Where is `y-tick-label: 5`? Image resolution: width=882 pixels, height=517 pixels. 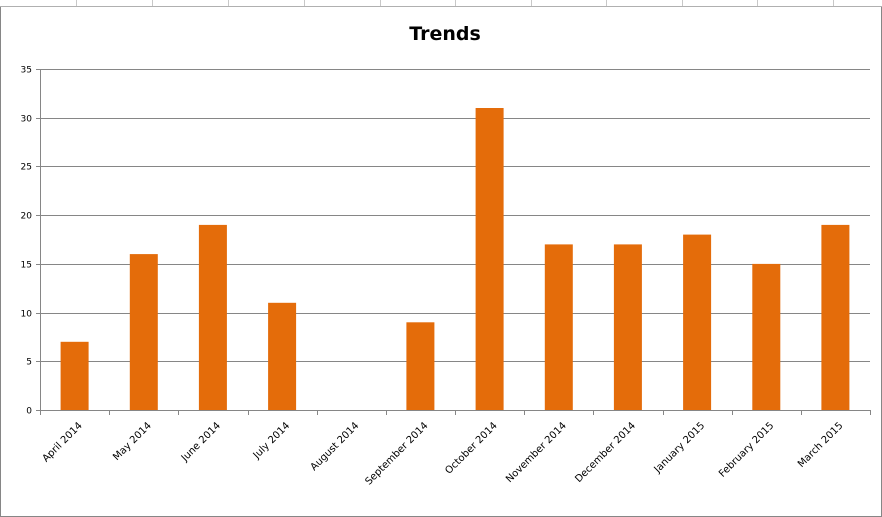
y-tick-label: 5 is located at coordinates (29, 363).